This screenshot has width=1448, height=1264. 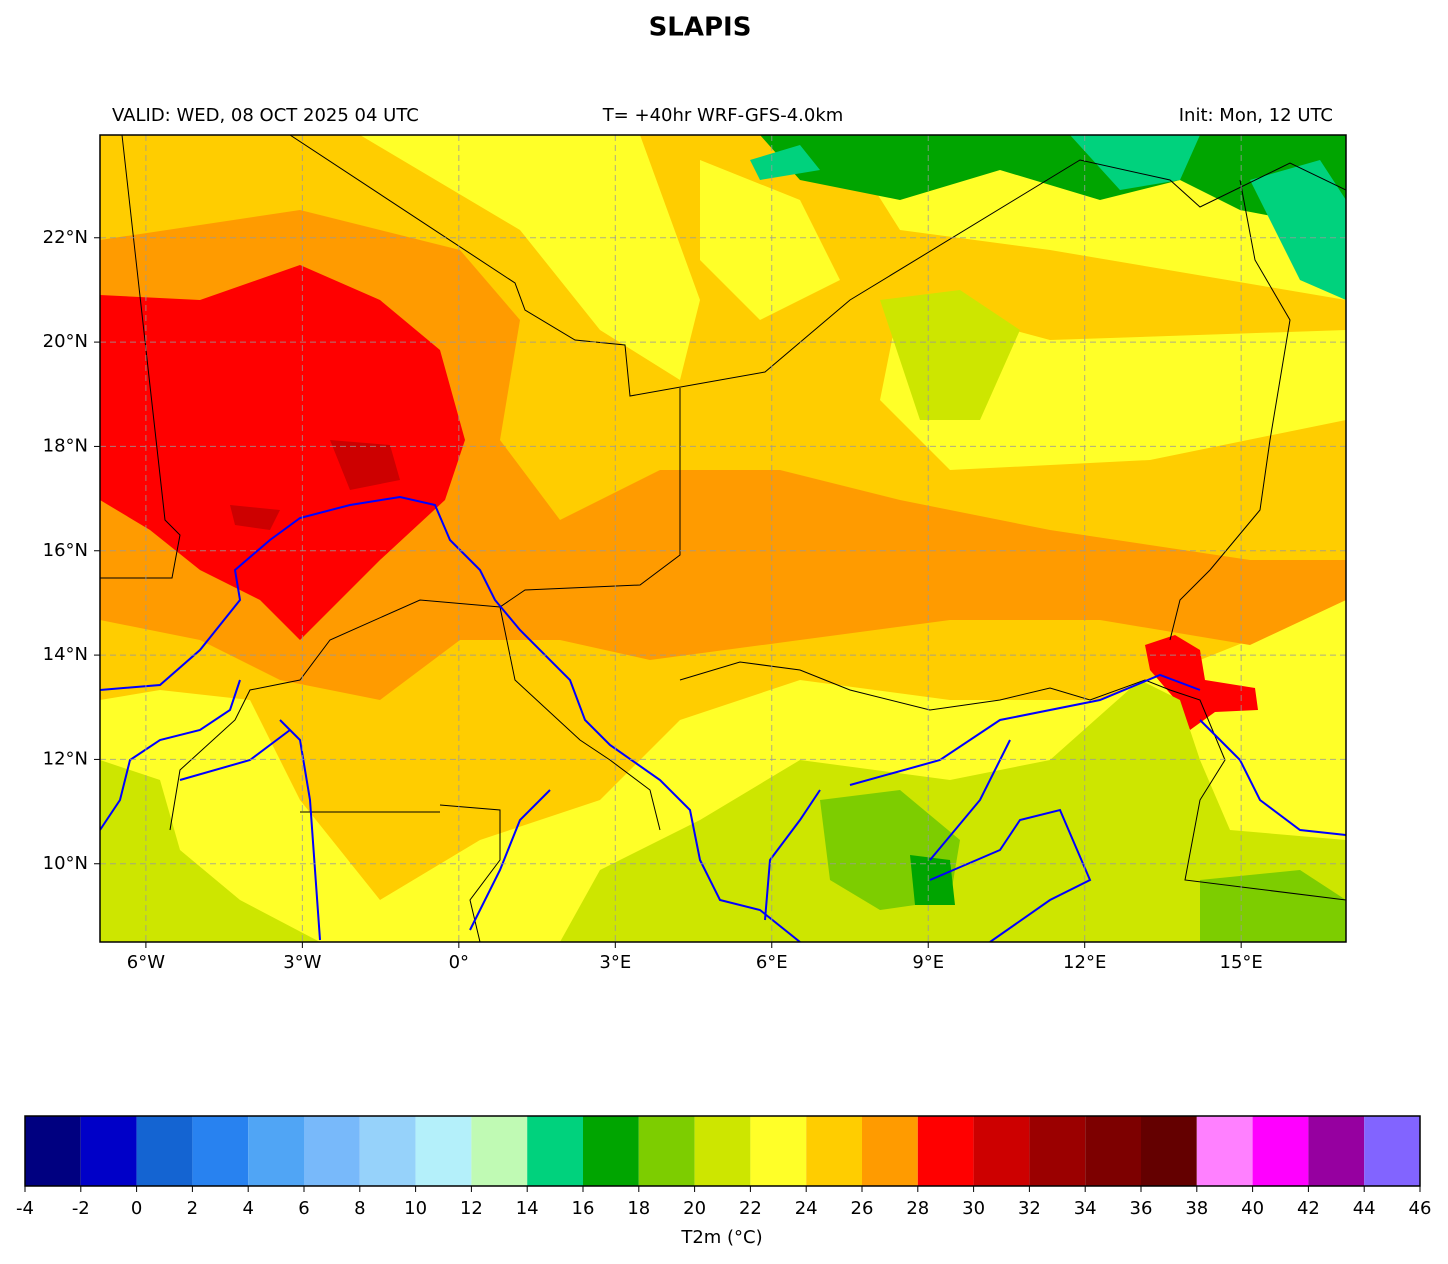 I want to click on x-tick-label: 3°E, so click(x=615, y=962).